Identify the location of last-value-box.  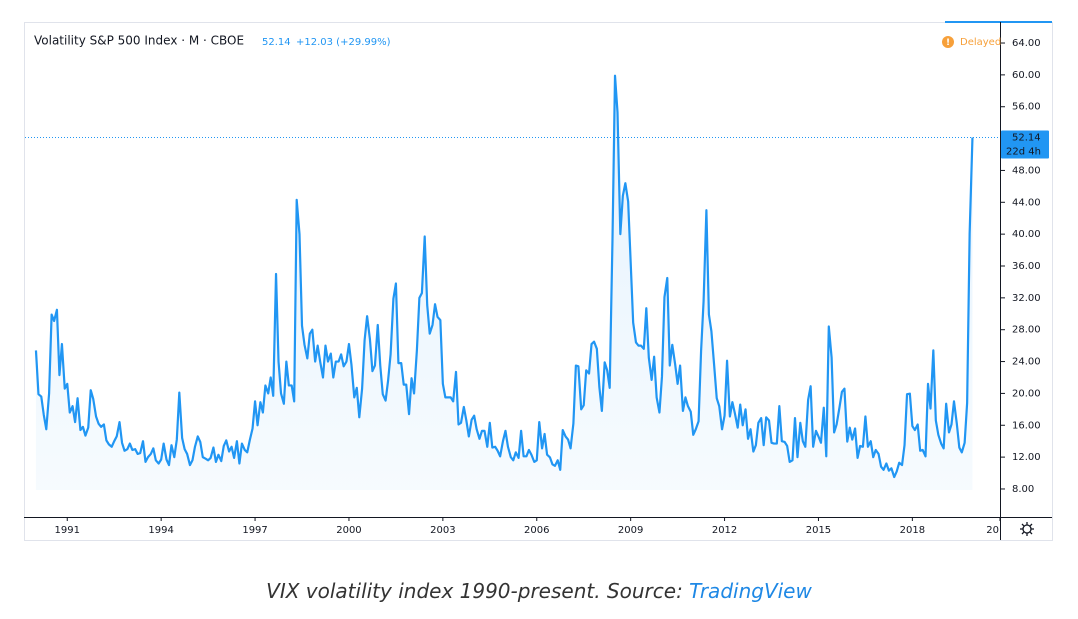
(1025, 144).